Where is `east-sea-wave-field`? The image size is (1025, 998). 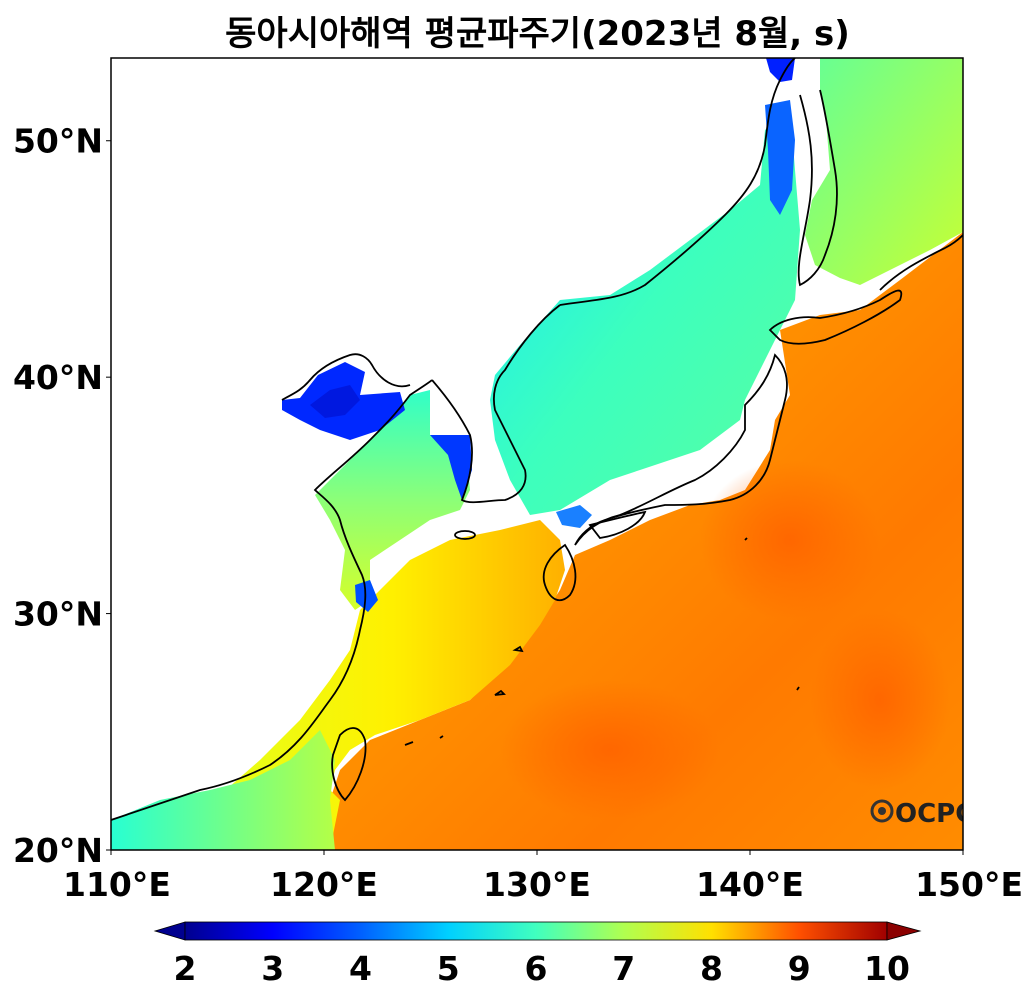
east-sea-wave-field is located at coordinates (645, 310).